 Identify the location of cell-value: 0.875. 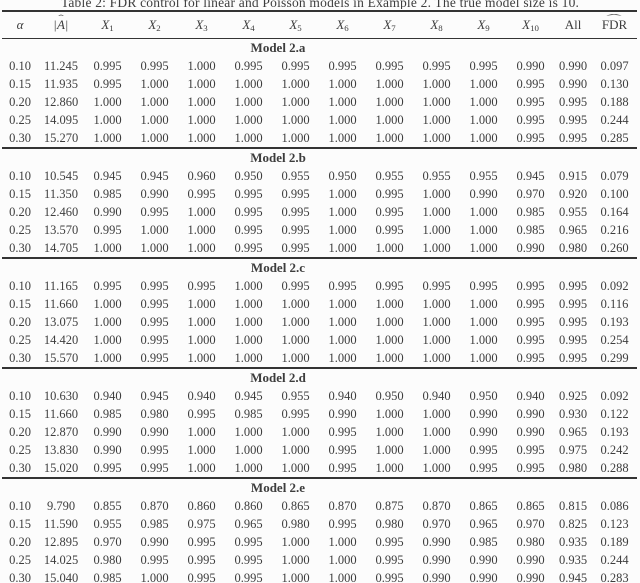
(389, 505).